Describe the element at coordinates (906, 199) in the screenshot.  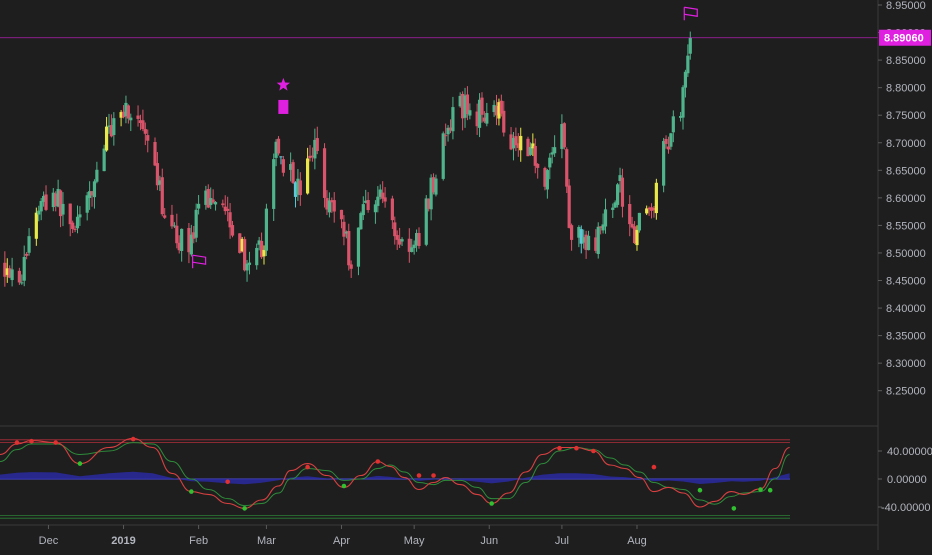
I see `price-axis-label: 8.60000` at that location.